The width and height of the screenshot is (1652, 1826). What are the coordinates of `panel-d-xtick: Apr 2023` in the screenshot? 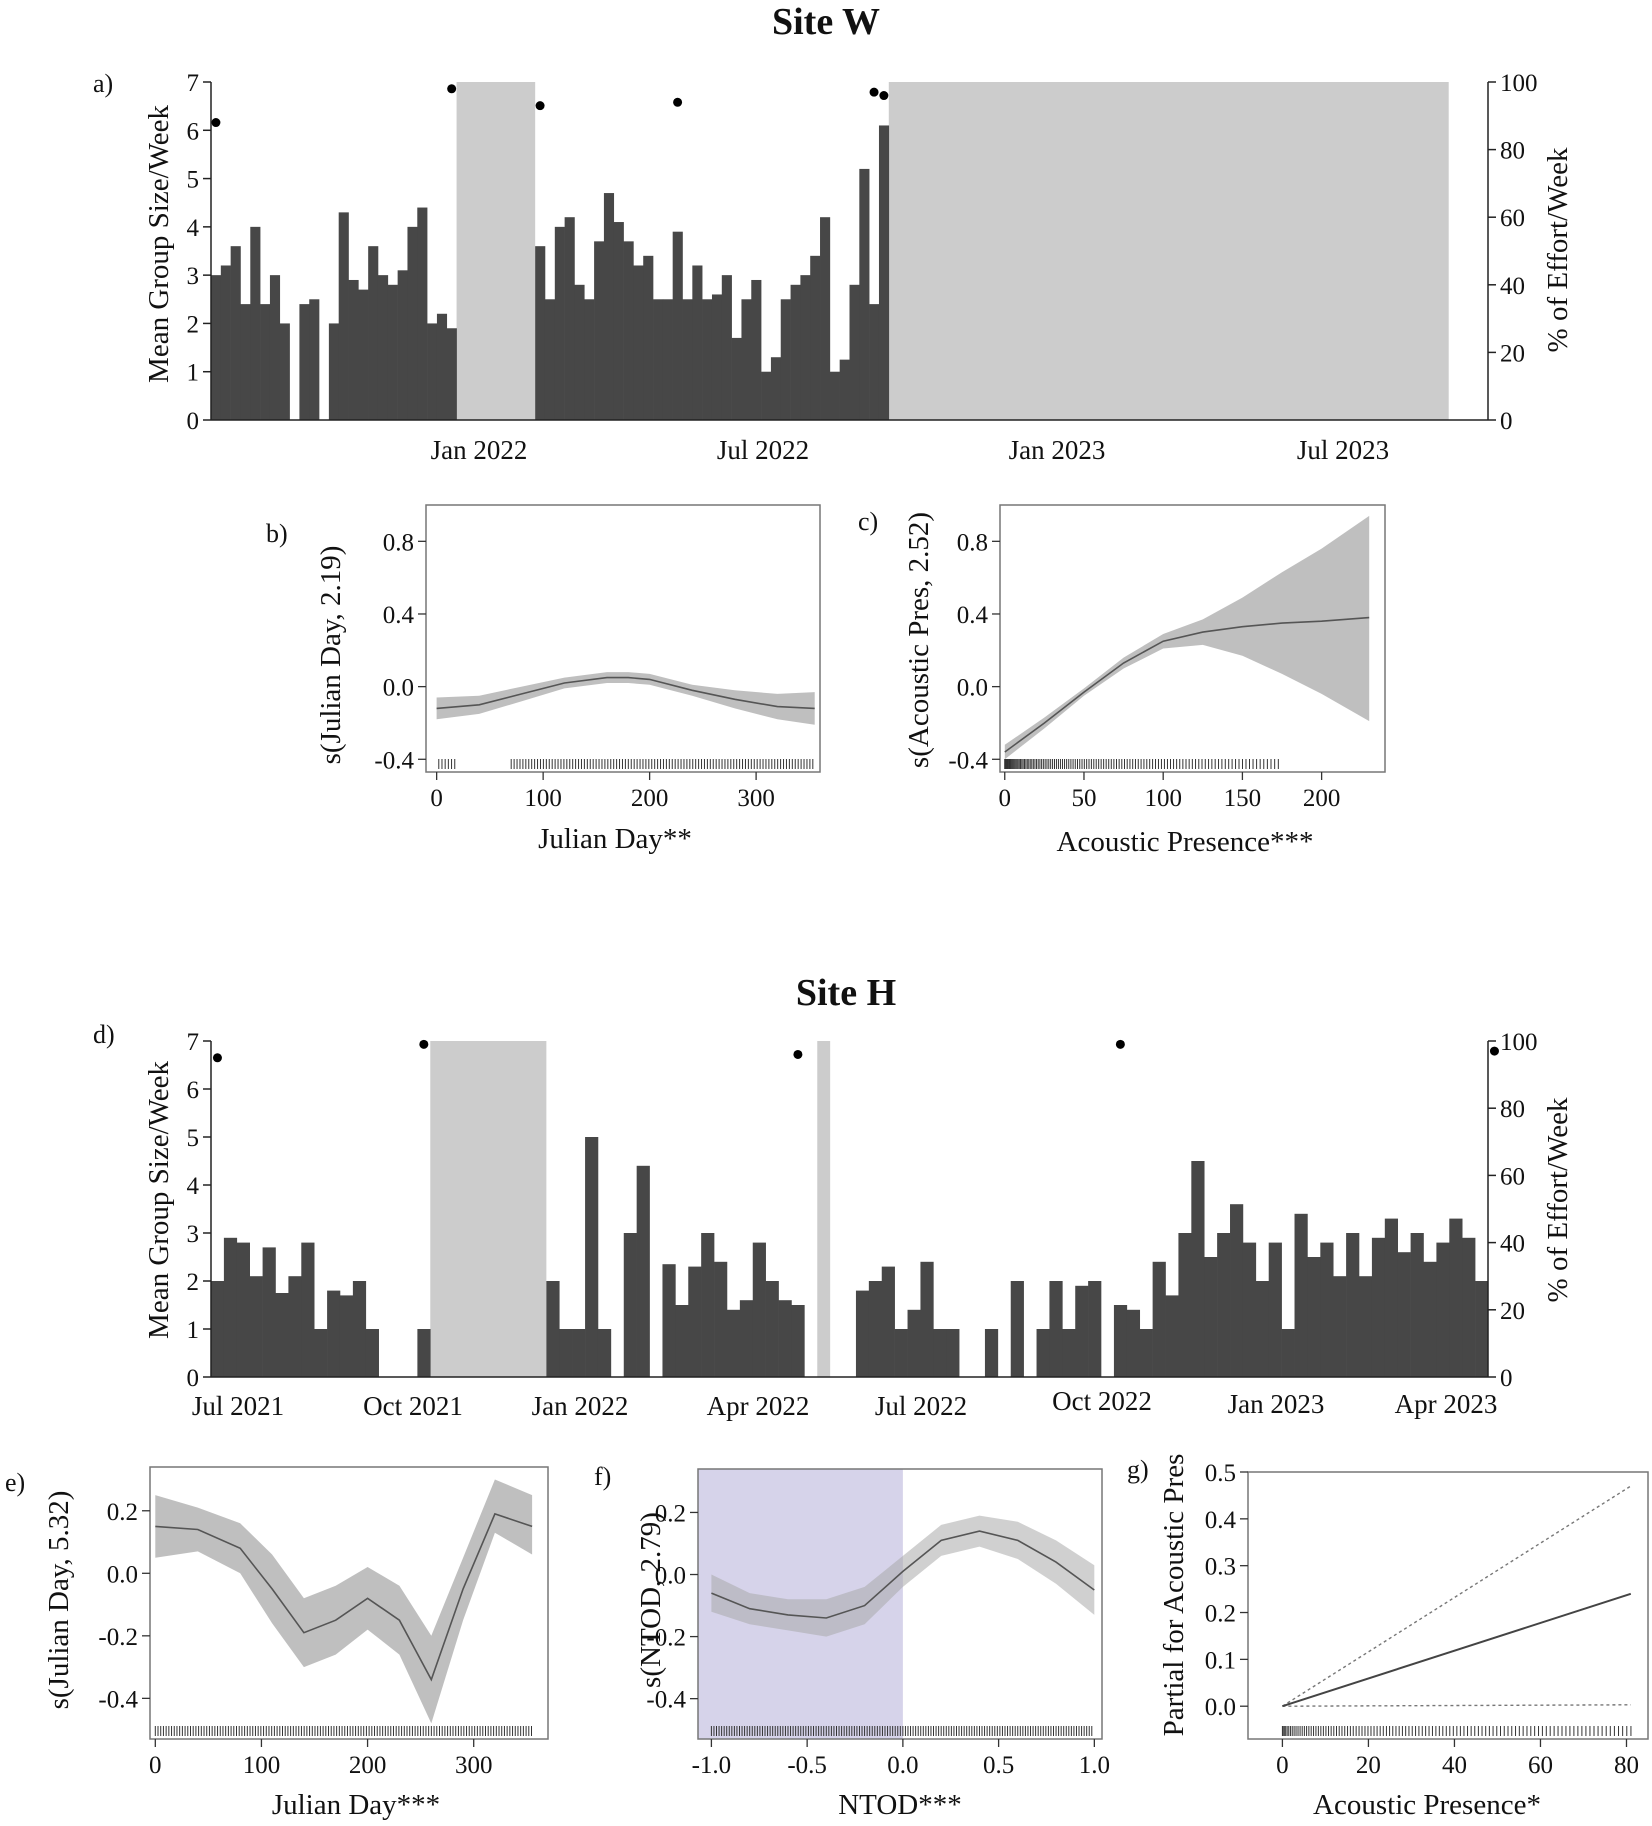 It's located at (1446, 1404).